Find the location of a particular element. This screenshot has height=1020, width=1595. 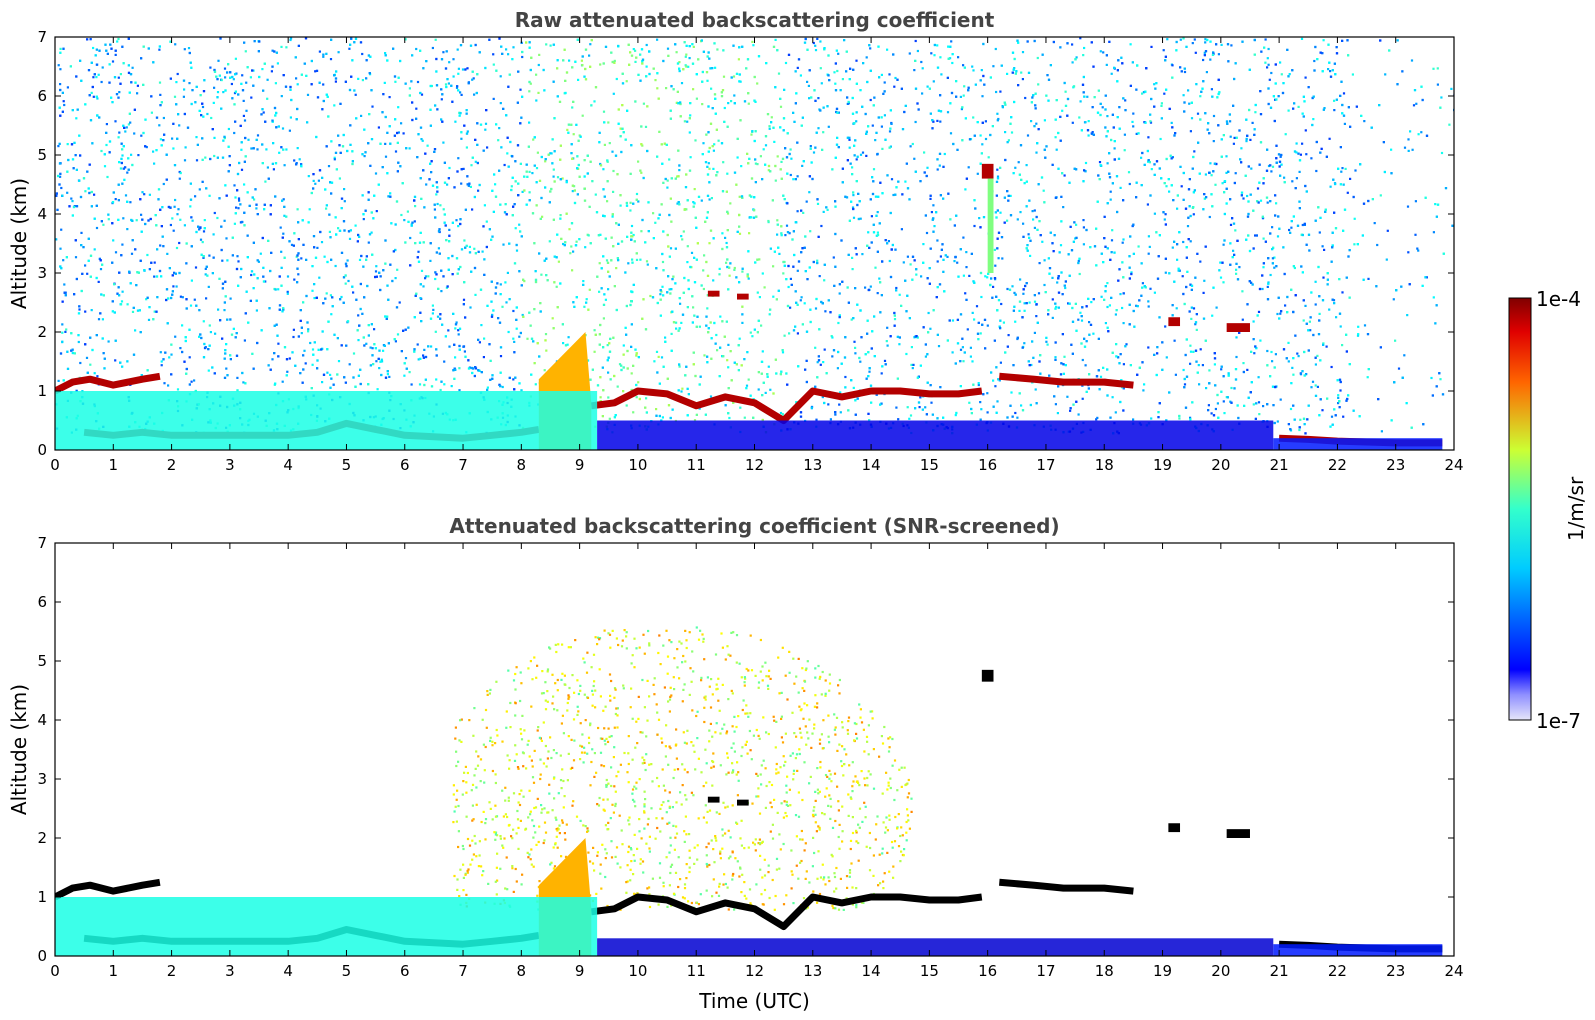

x-tick-label: 2 is located at coordinates (172, 971).